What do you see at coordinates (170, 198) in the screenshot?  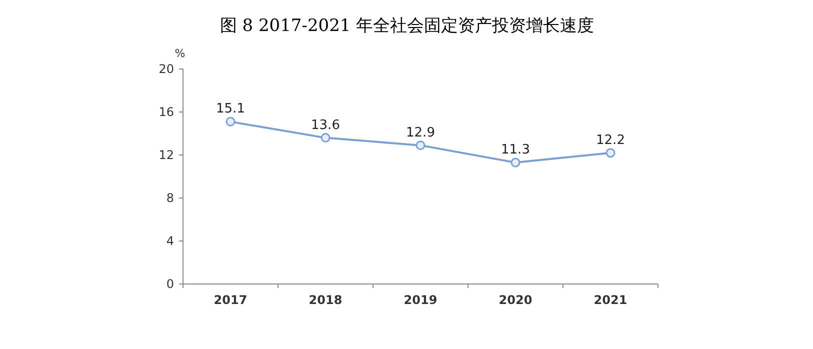 I see `y-tick-label: 8` at bounding box center [170, 198].